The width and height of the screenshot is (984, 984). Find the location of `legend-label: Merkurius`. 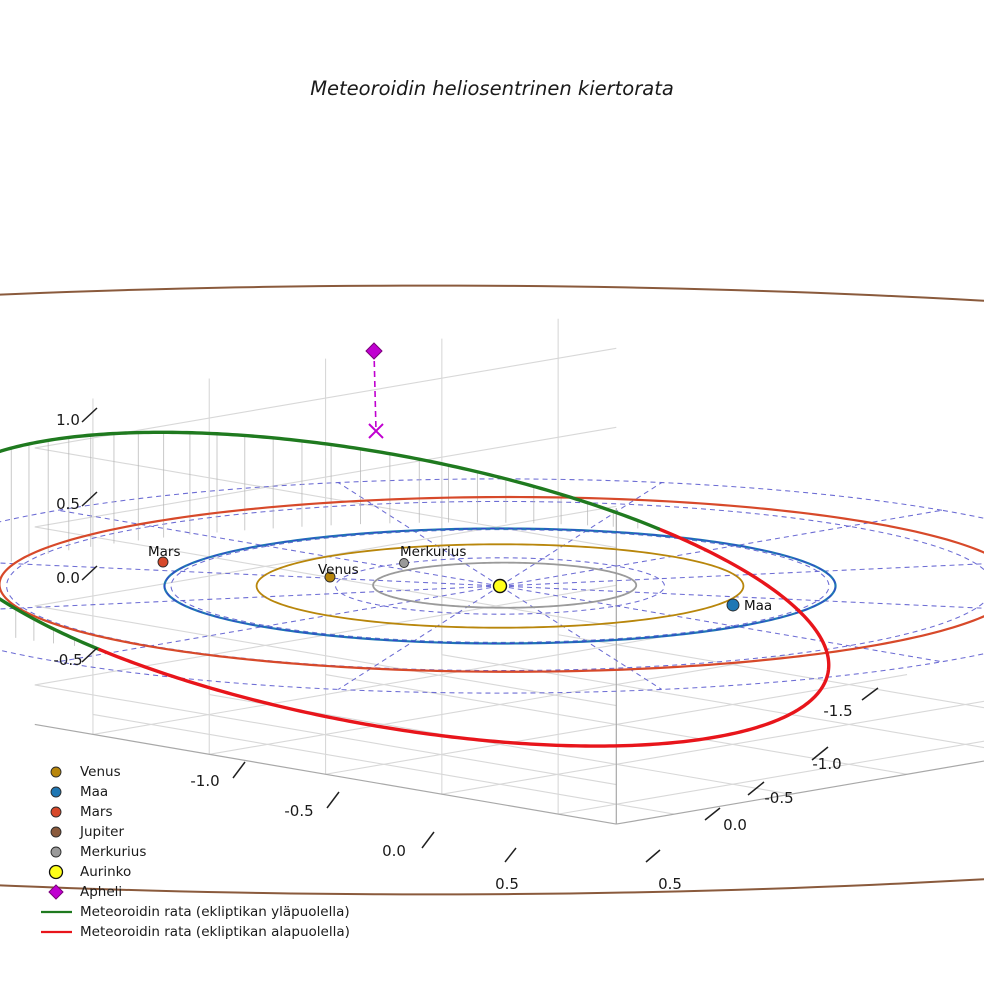

legend-label: Merkurius is located at coordinates (113, 852).